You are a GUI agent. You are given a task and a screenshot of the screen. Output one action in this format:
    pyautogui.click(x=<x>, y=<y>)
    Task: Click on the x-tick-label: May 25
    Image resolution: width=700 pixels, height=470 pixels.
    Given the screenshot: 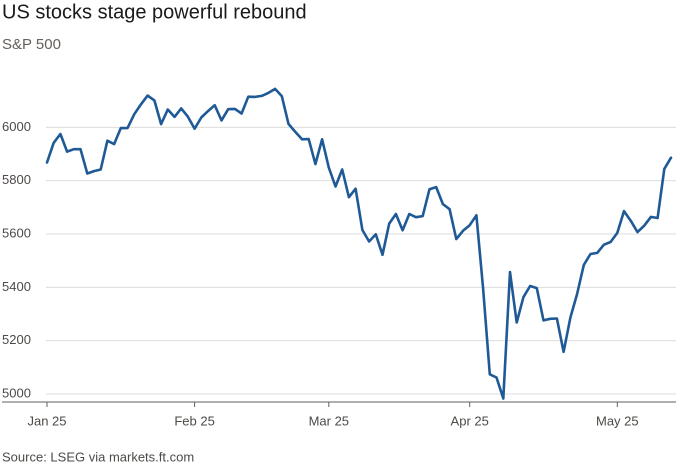 What is the action you would take?
    pyautogui.click(x=617, y=420)
    